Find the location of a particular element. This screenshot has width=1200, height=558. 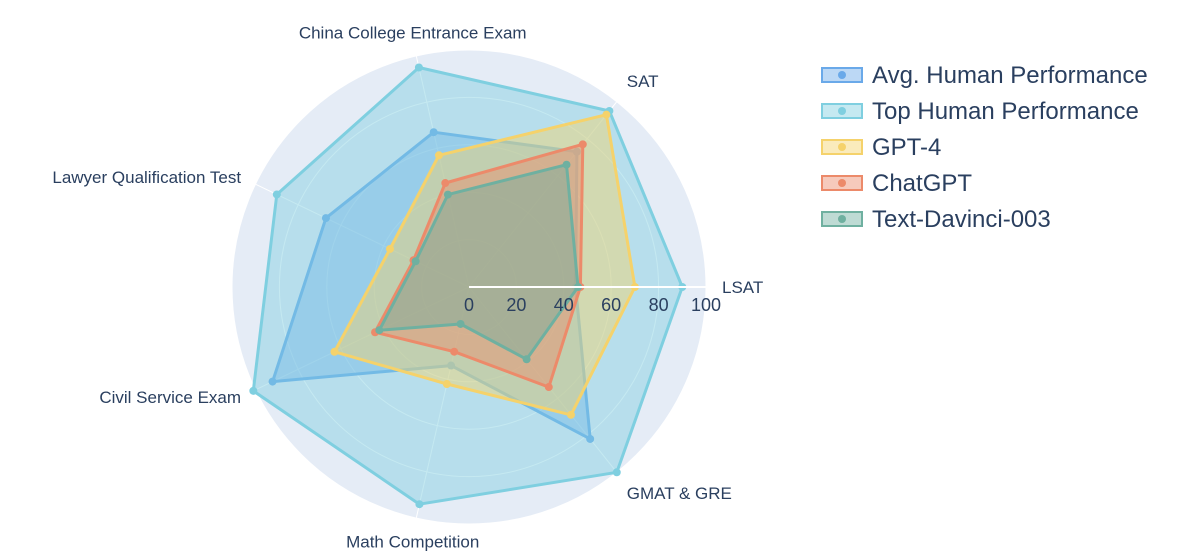

legend-item-avg-human-performance: Avg. Human Performance is located at coordinates (984, 75).